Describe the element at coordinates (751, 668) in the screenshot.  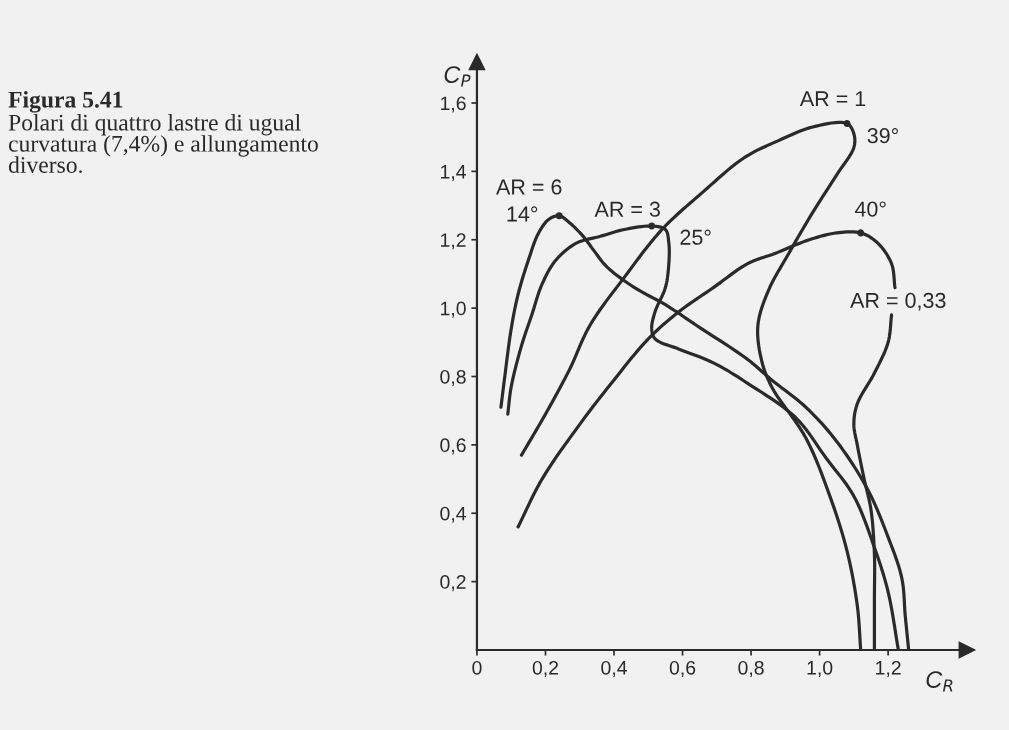
I see `x-tick-label: 0,8` at that location.